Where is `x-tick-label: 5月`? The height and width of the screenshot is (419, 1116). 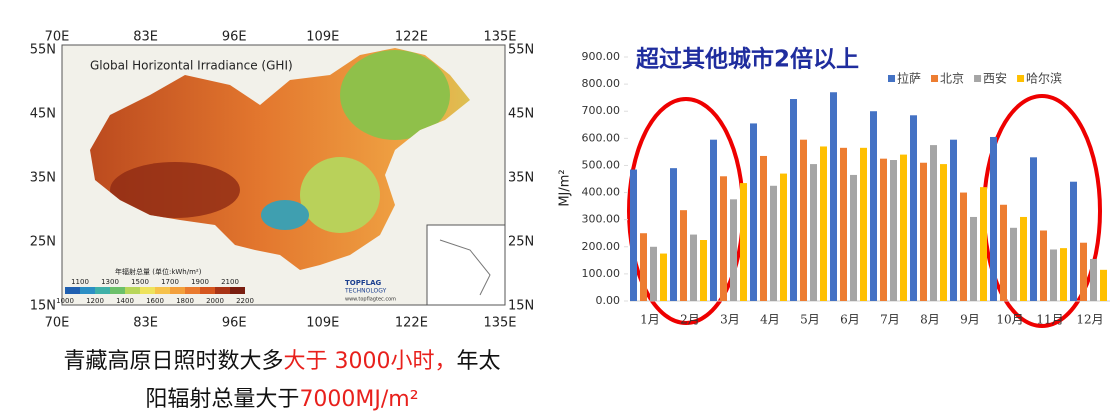 x-tick-label: 5月 is located at coordinates (810, 320).